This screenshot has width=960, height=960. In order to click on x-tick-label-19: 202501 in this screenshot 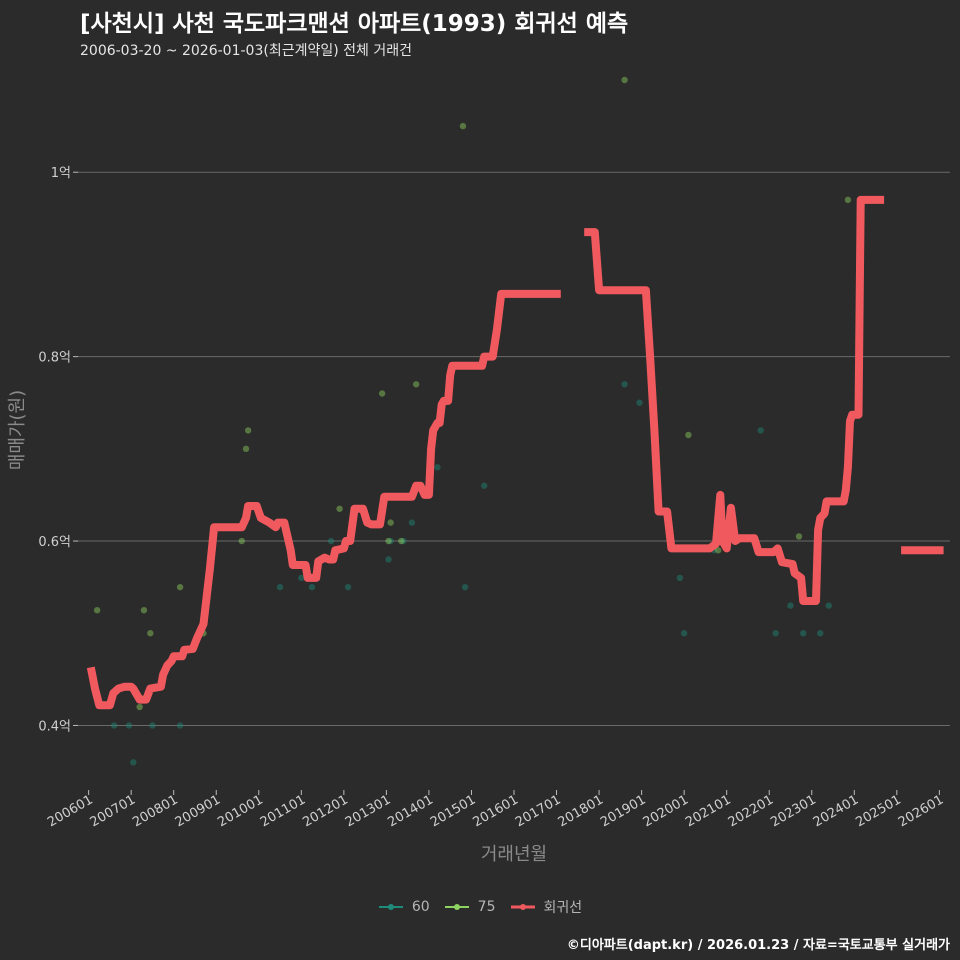, I will do `click(878, 811)`.